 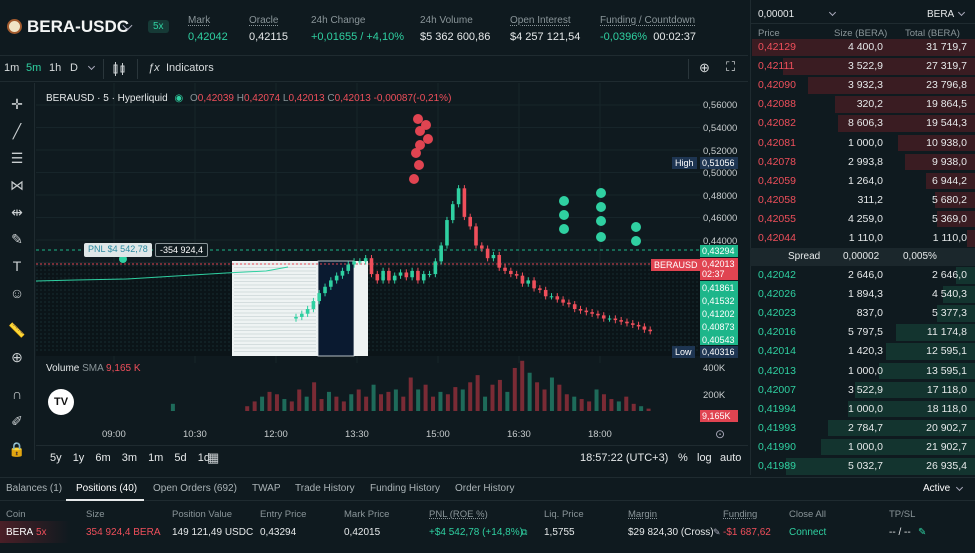 I want to click on trend-line-icon: ╱, so click(x=17, y=131).